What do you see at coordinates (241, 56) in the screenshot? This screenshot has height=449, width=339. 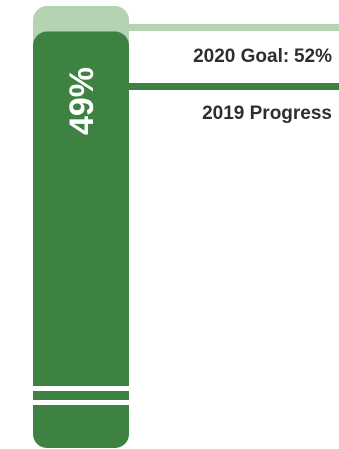 I see `goal-label-name: 2020 Goal:` at bounding box center [241, 56].